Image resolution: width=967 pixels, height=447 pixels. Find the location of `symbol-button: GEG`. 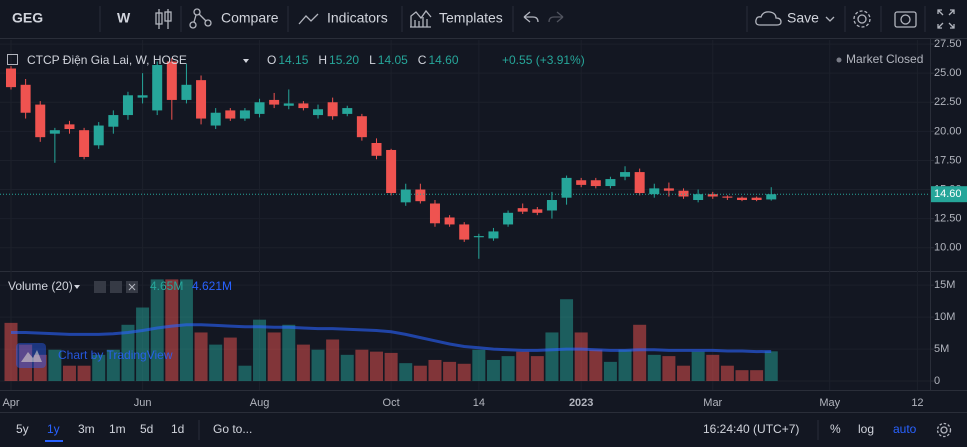

symbol-button: GEG is located at coordinates (27, 18).